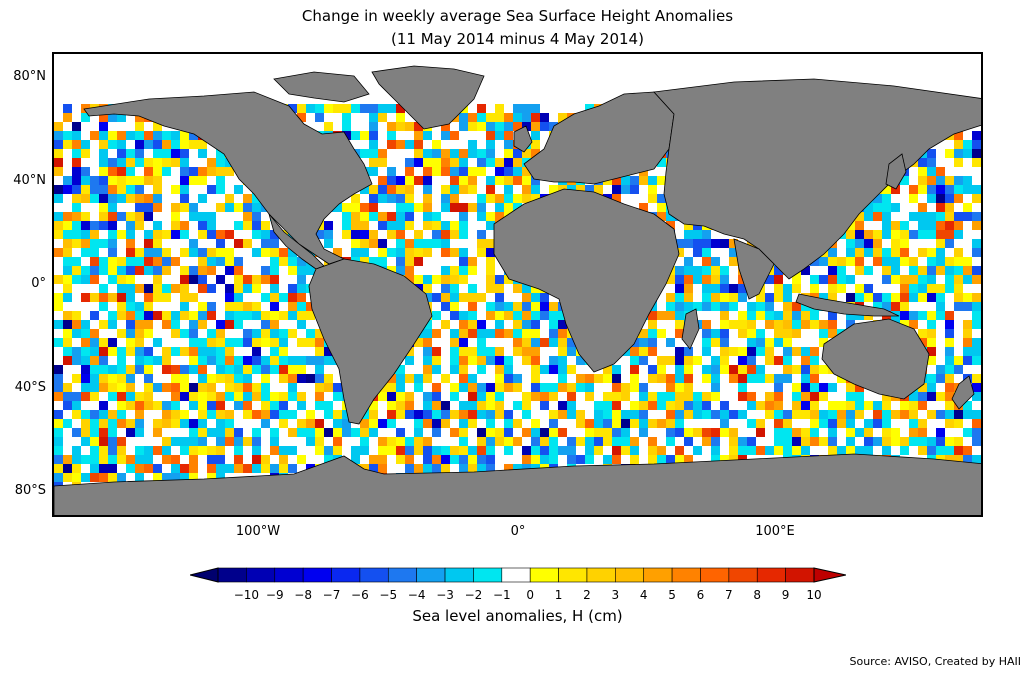  Describe the element at coordinates (875, 359) in the screenshot. I see `australia` at that location.